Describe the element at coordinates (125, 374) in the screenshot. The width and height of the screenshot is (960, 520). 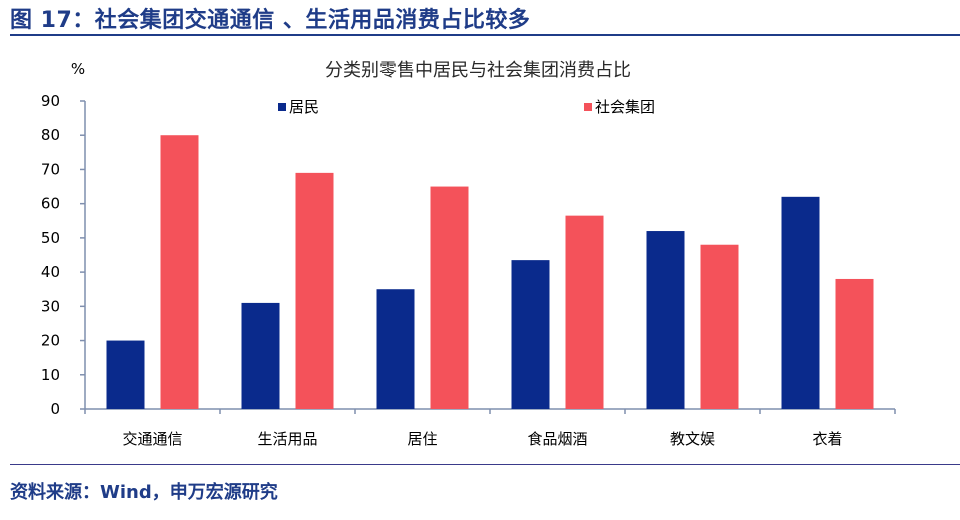
I see `bar-居民-交通通信` at that location.